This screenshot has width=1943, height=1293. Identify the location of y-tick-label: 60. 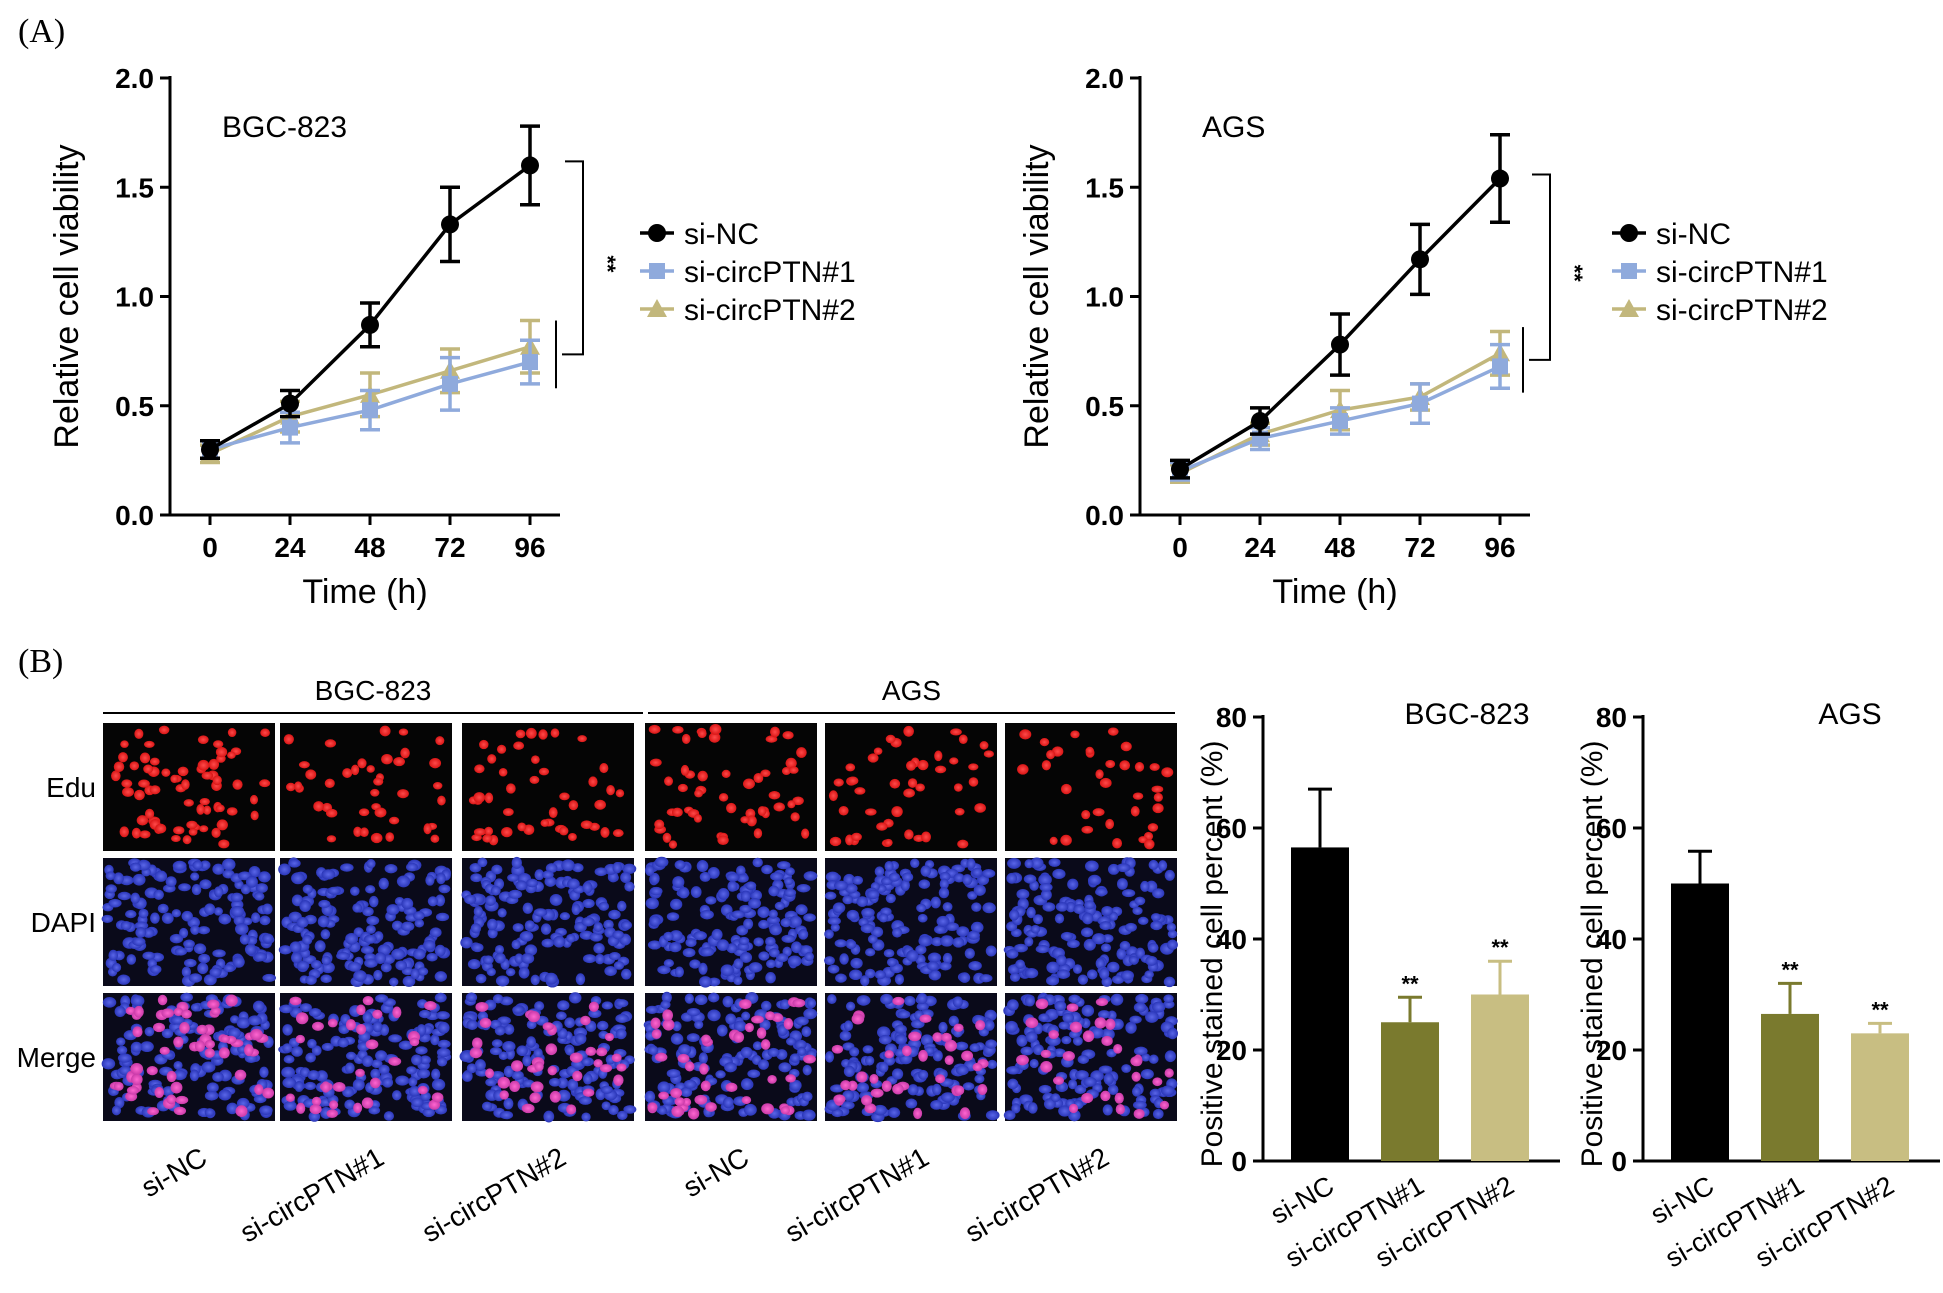
(1231, 828).